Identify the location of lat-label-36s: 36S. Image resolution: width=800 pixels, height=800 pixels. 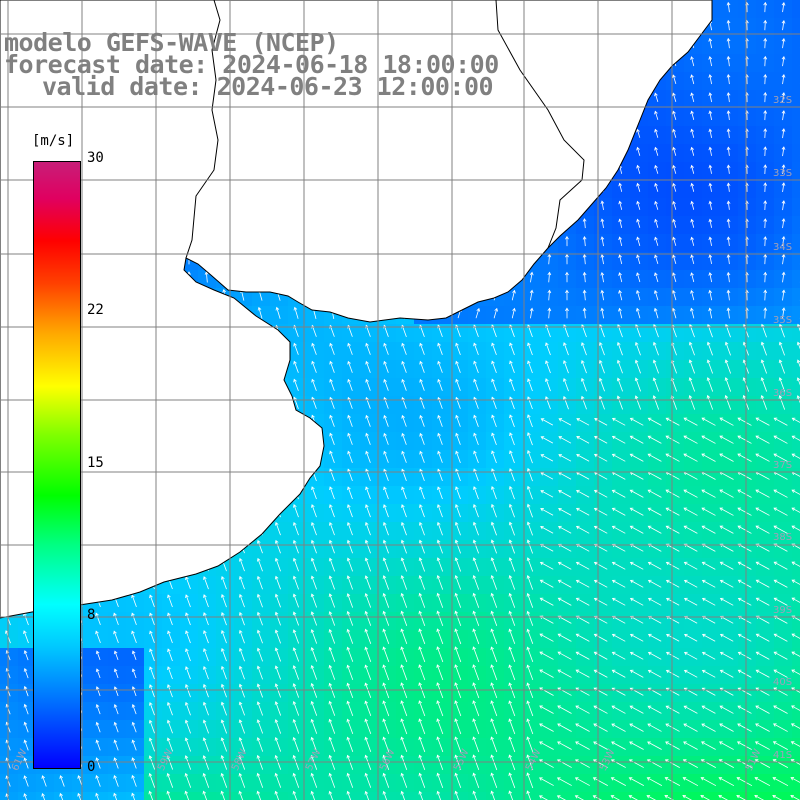
(783, 393).